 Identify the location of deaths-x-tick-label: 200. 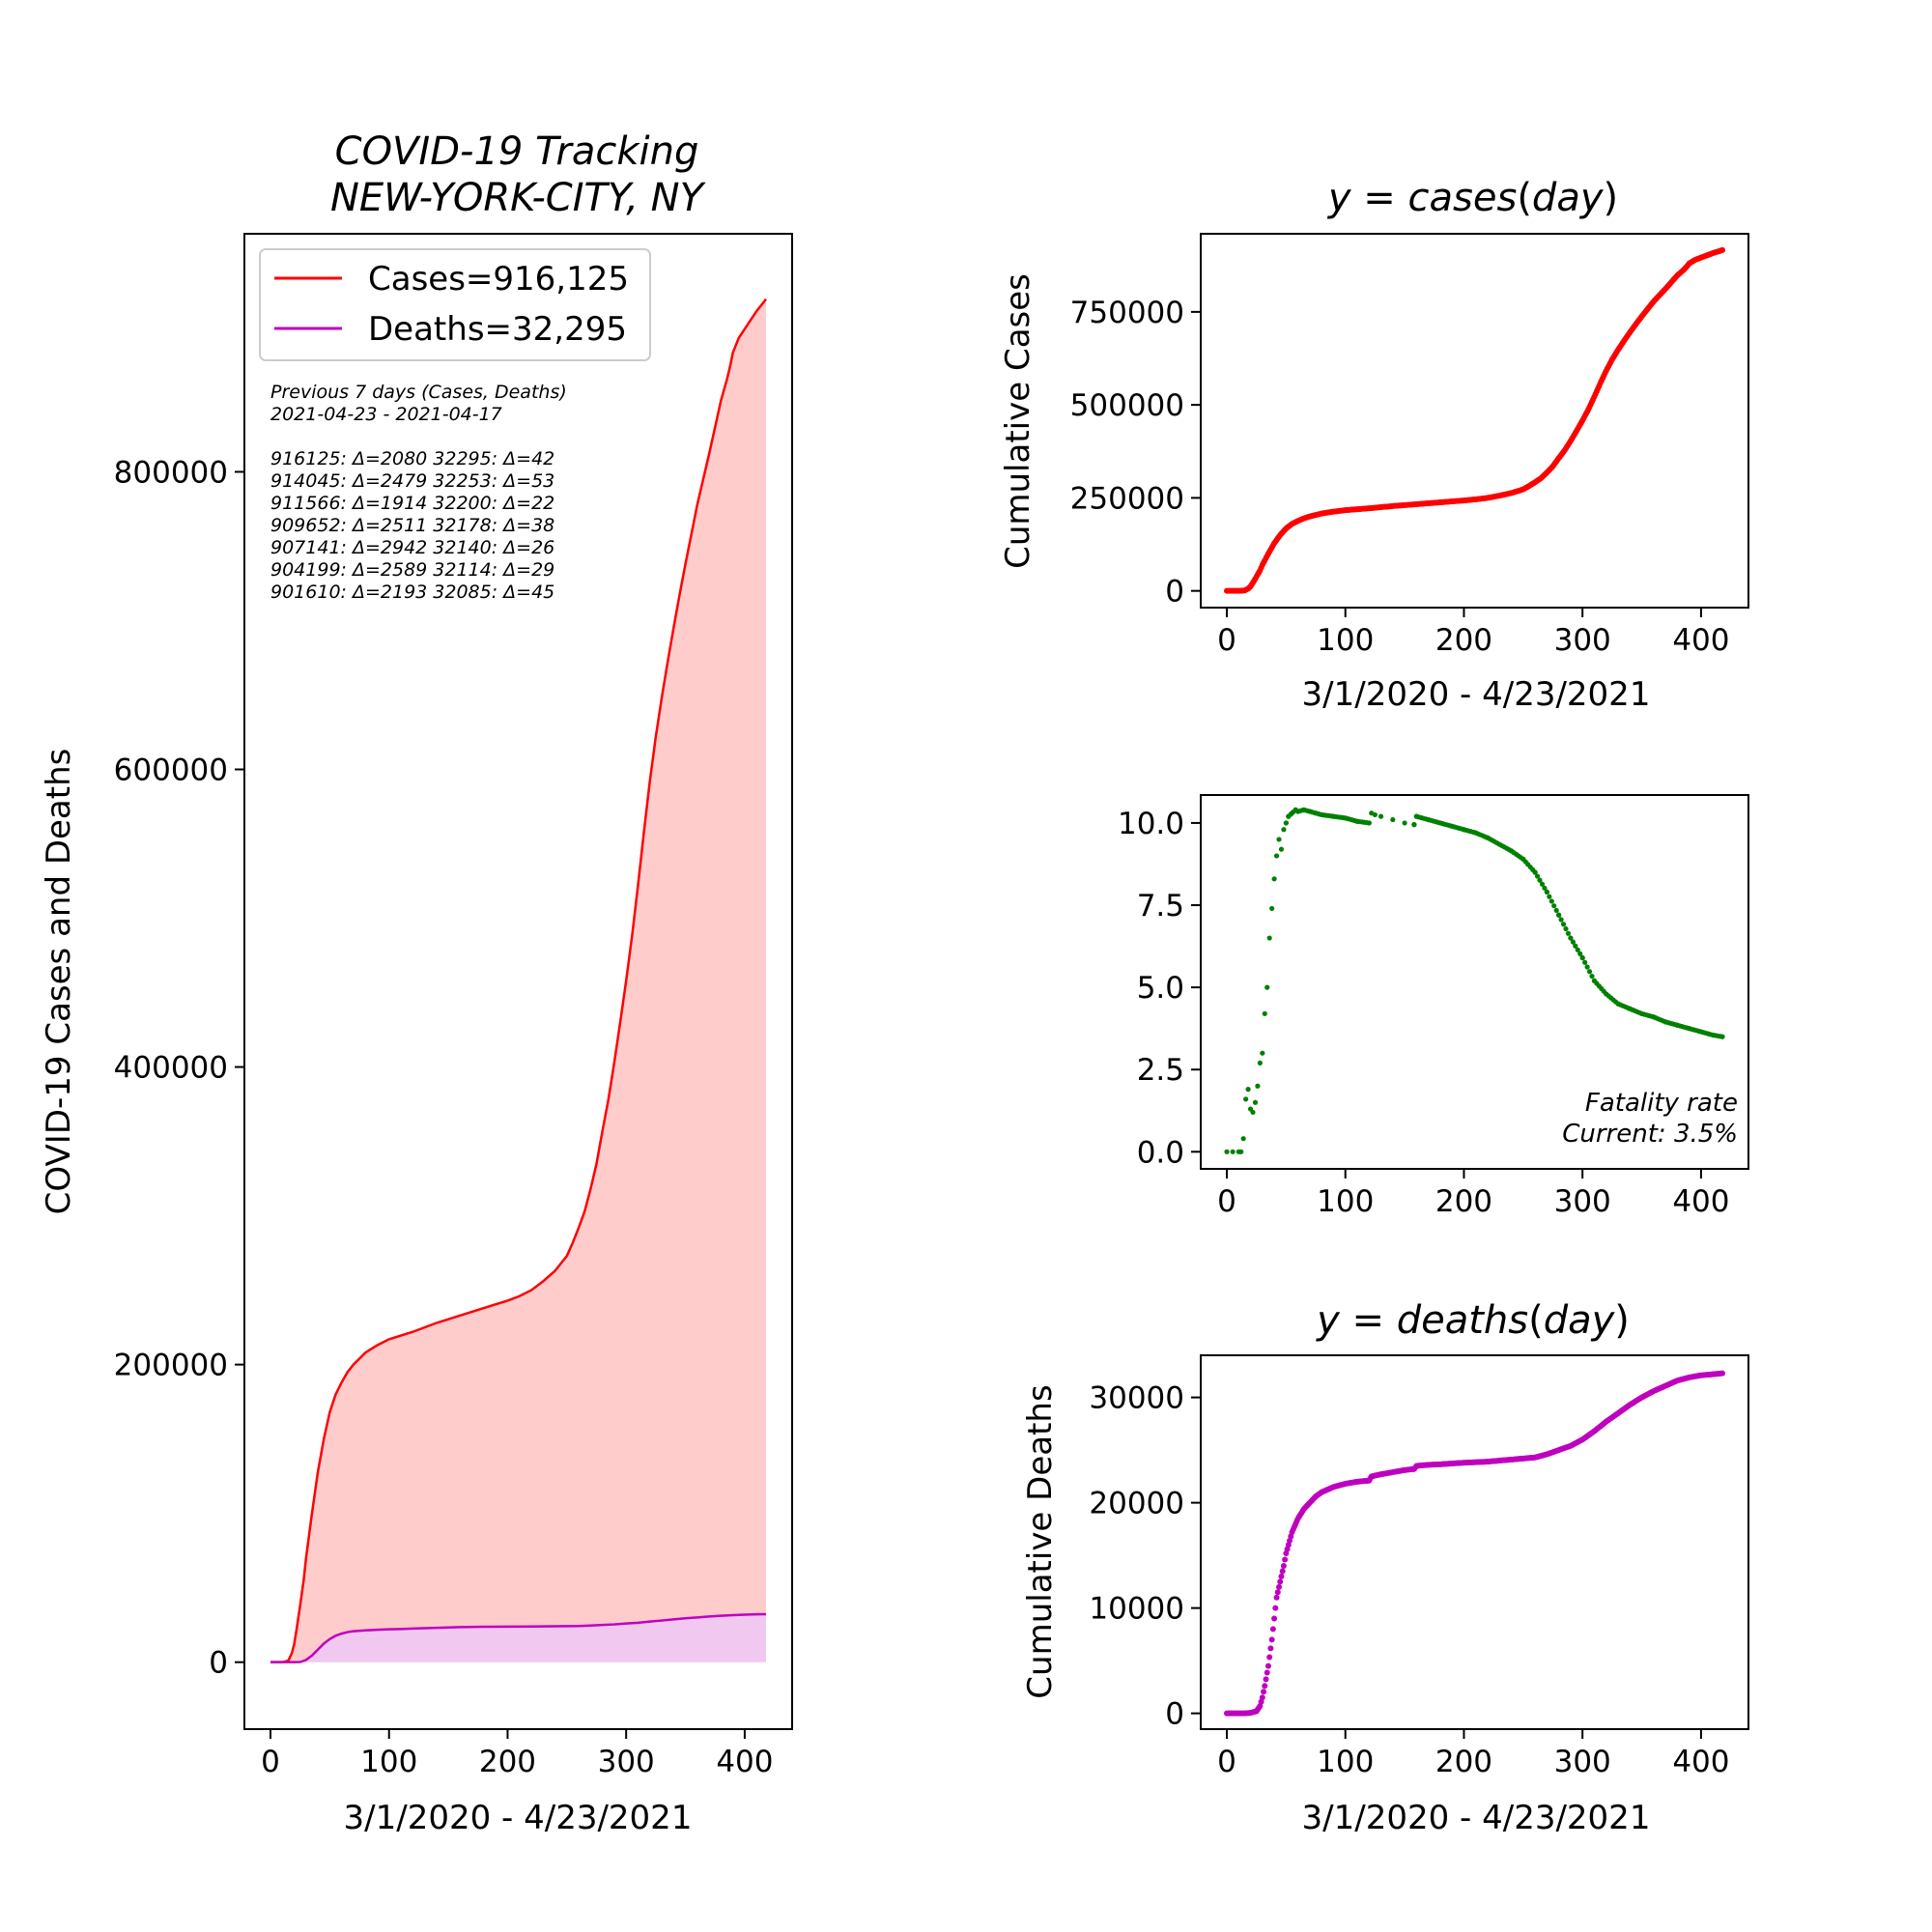
(1463, 1762).